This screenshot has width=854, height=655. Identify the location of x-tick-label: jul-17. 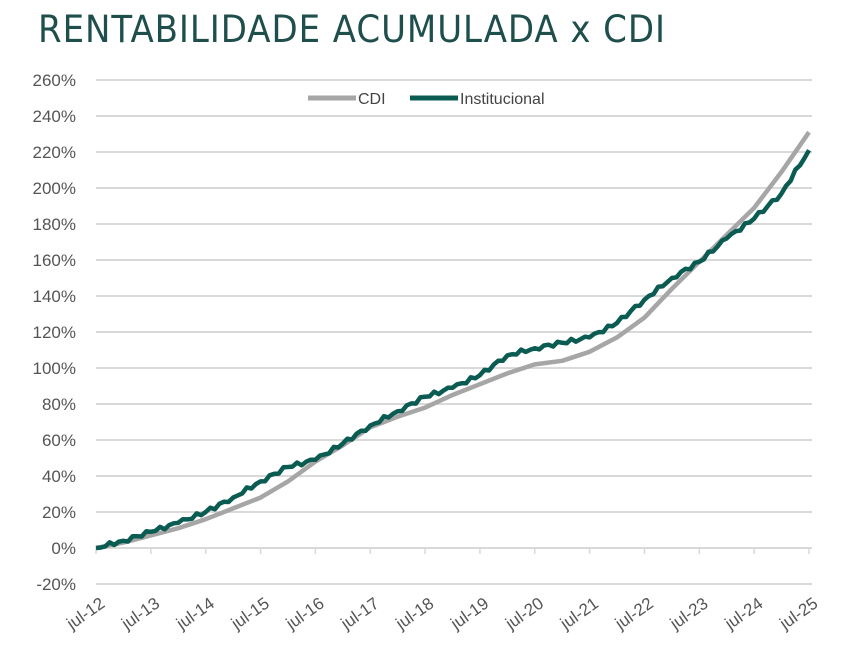
(360, 614).